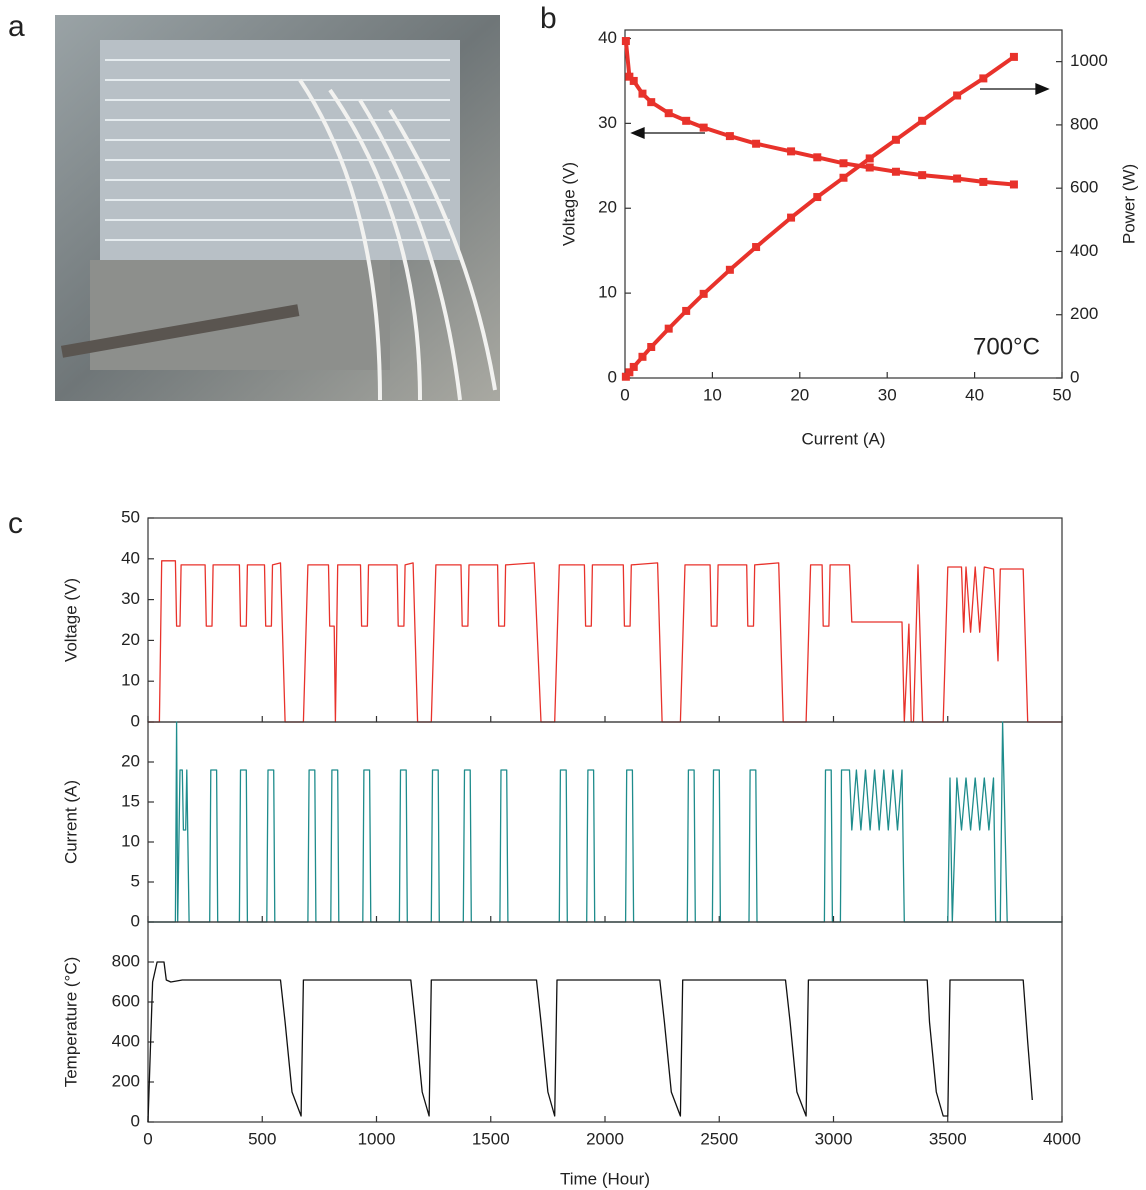 The image size is (1146, 1190). Describe the element at coordinates (1084, 313) in the screenshot. I see `y2-tick-label: 200` at that location.